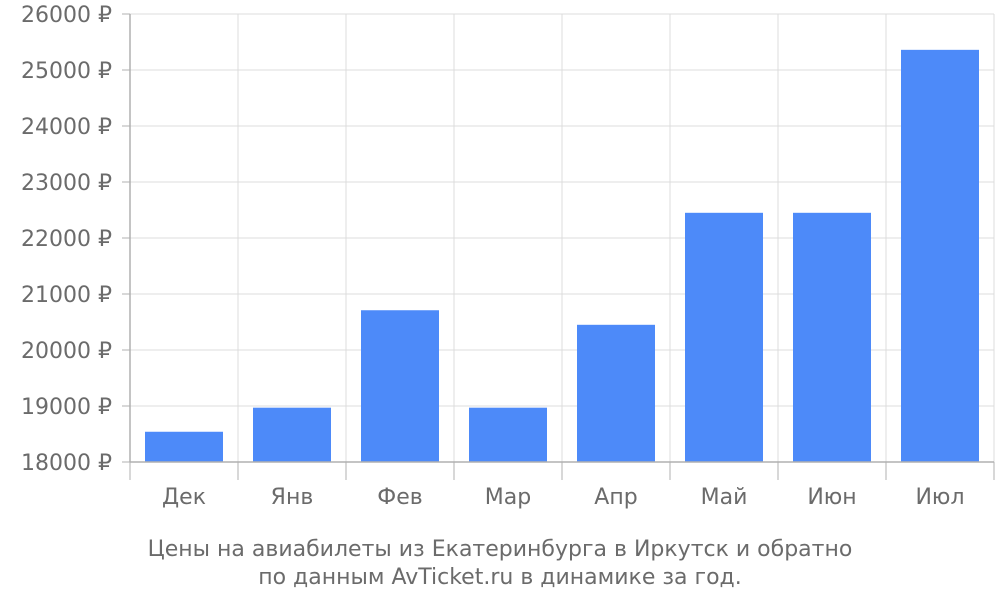  I want to click on x-tick-label: Апр, so click(615, 497).